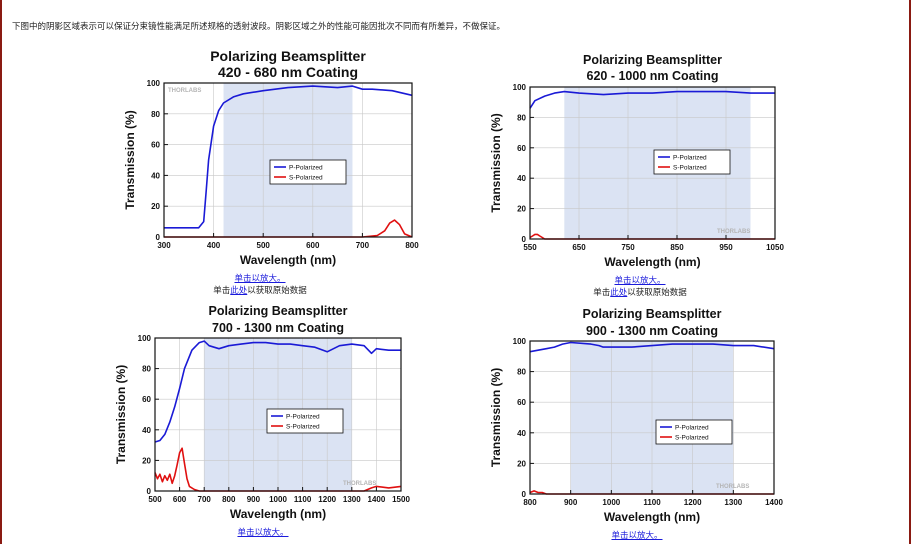 The width and height of the screenshot is (911, 544). I want to click on chart-links-4: 单击以放大。, so click(637, 536).